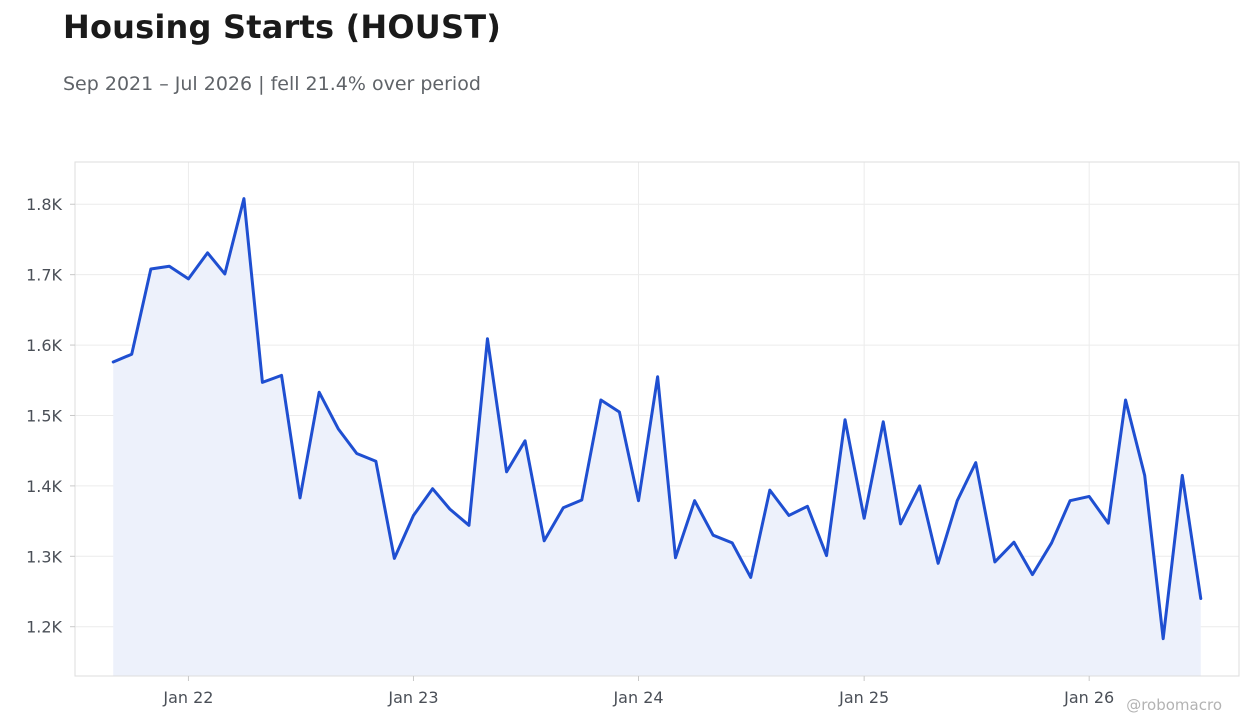 The height and width of the screenshot is (728, 1260). I want to click on y-axis: 1.2K 1.3K 1.4K 1.5K 1.6K 1.7K 1.8K, so click(50, 416).